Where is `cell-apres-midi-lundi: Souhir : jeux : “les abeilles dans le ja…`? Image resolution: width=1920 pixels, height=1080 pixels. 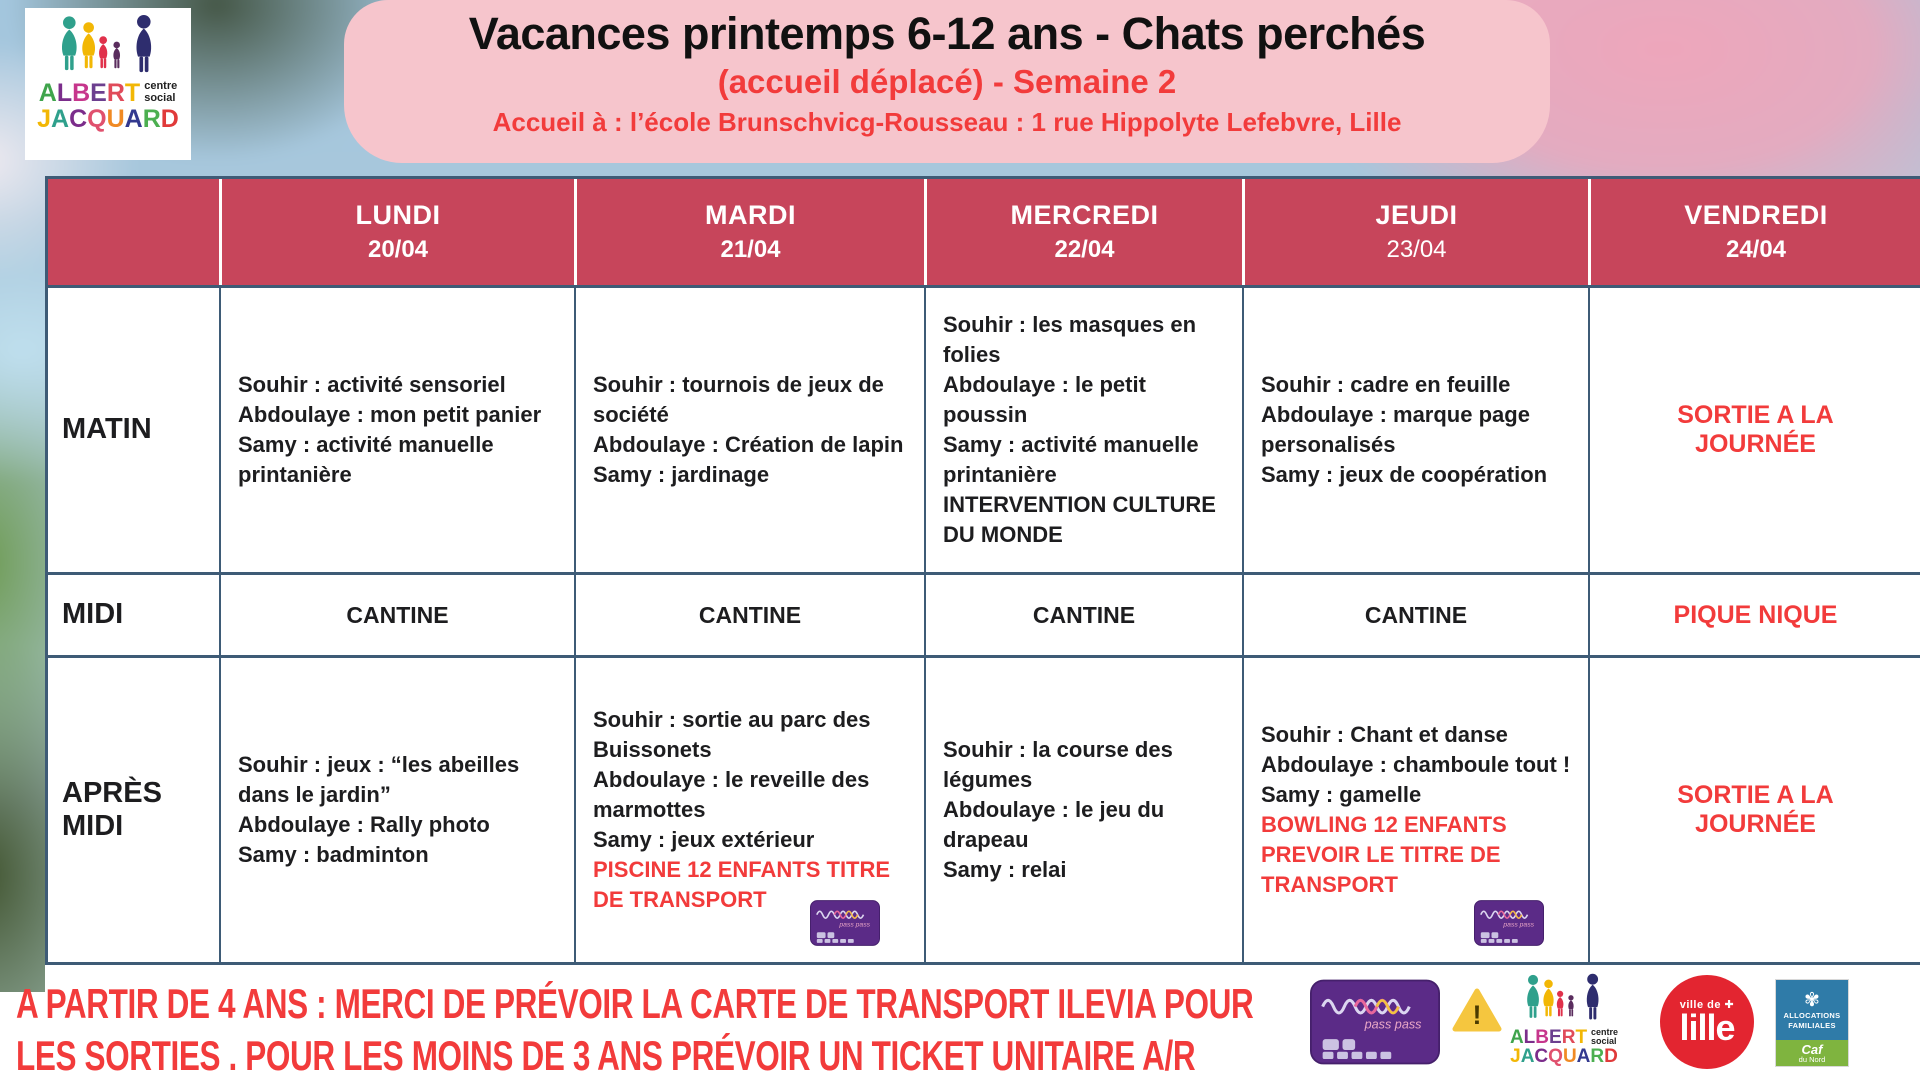 cell-apres-midi-lundi: Souhir : jeux : “les abeilles dans le ja… is located at coordinates (396, 808).